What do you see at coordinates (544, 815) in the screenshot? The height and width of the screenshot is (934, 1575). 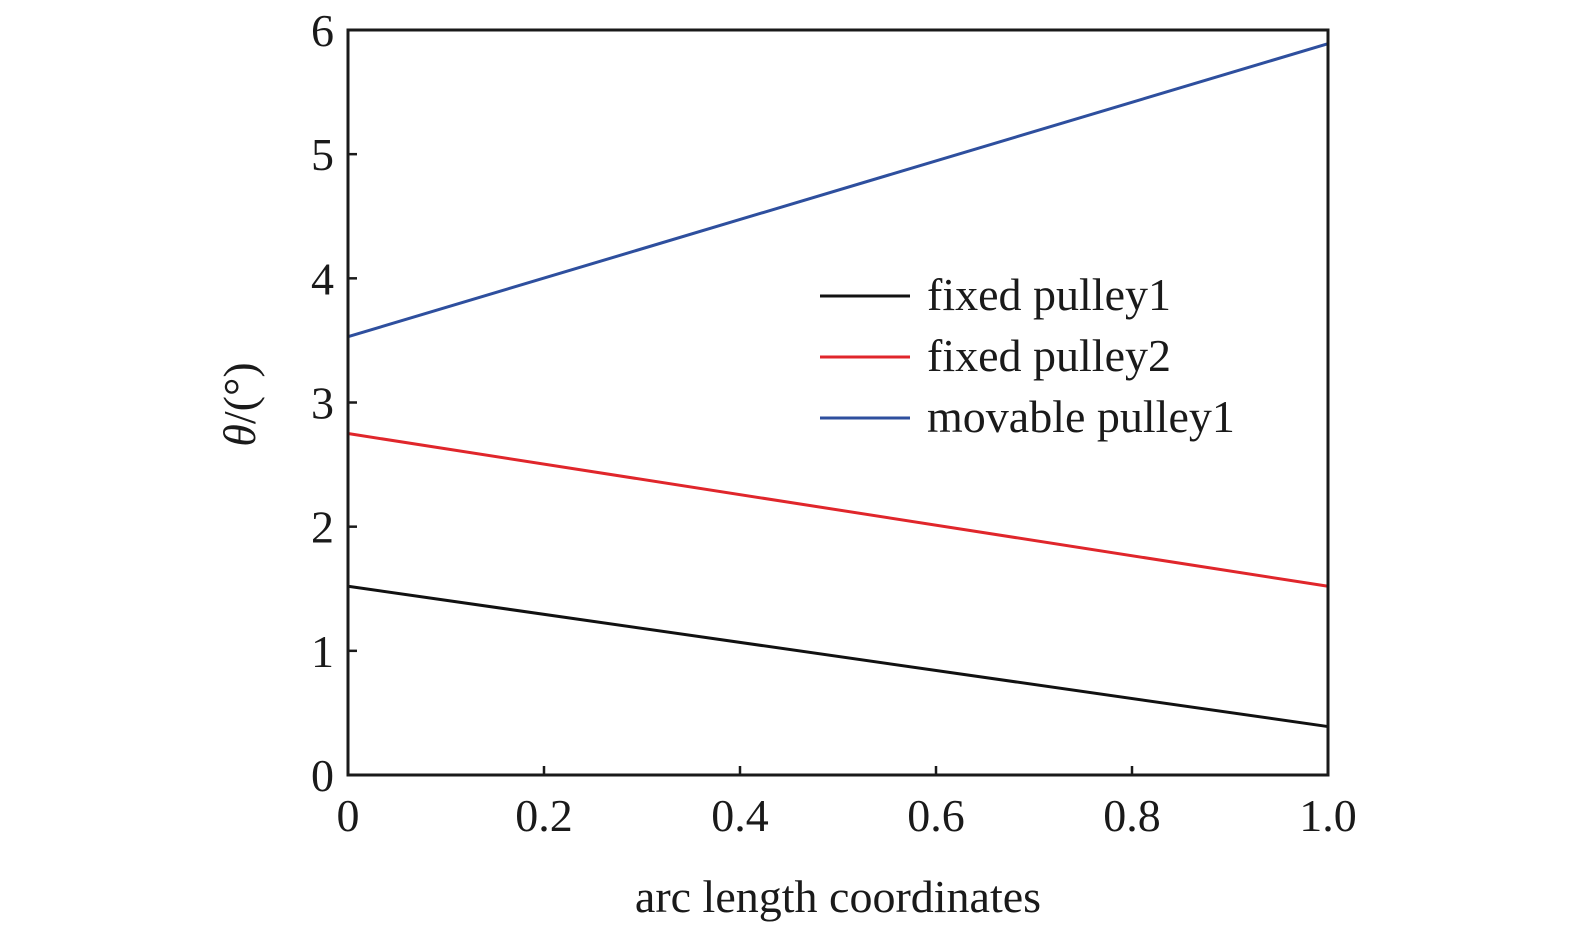 I see `x-tick-label: 0.2` at bounding box center [544, 815].